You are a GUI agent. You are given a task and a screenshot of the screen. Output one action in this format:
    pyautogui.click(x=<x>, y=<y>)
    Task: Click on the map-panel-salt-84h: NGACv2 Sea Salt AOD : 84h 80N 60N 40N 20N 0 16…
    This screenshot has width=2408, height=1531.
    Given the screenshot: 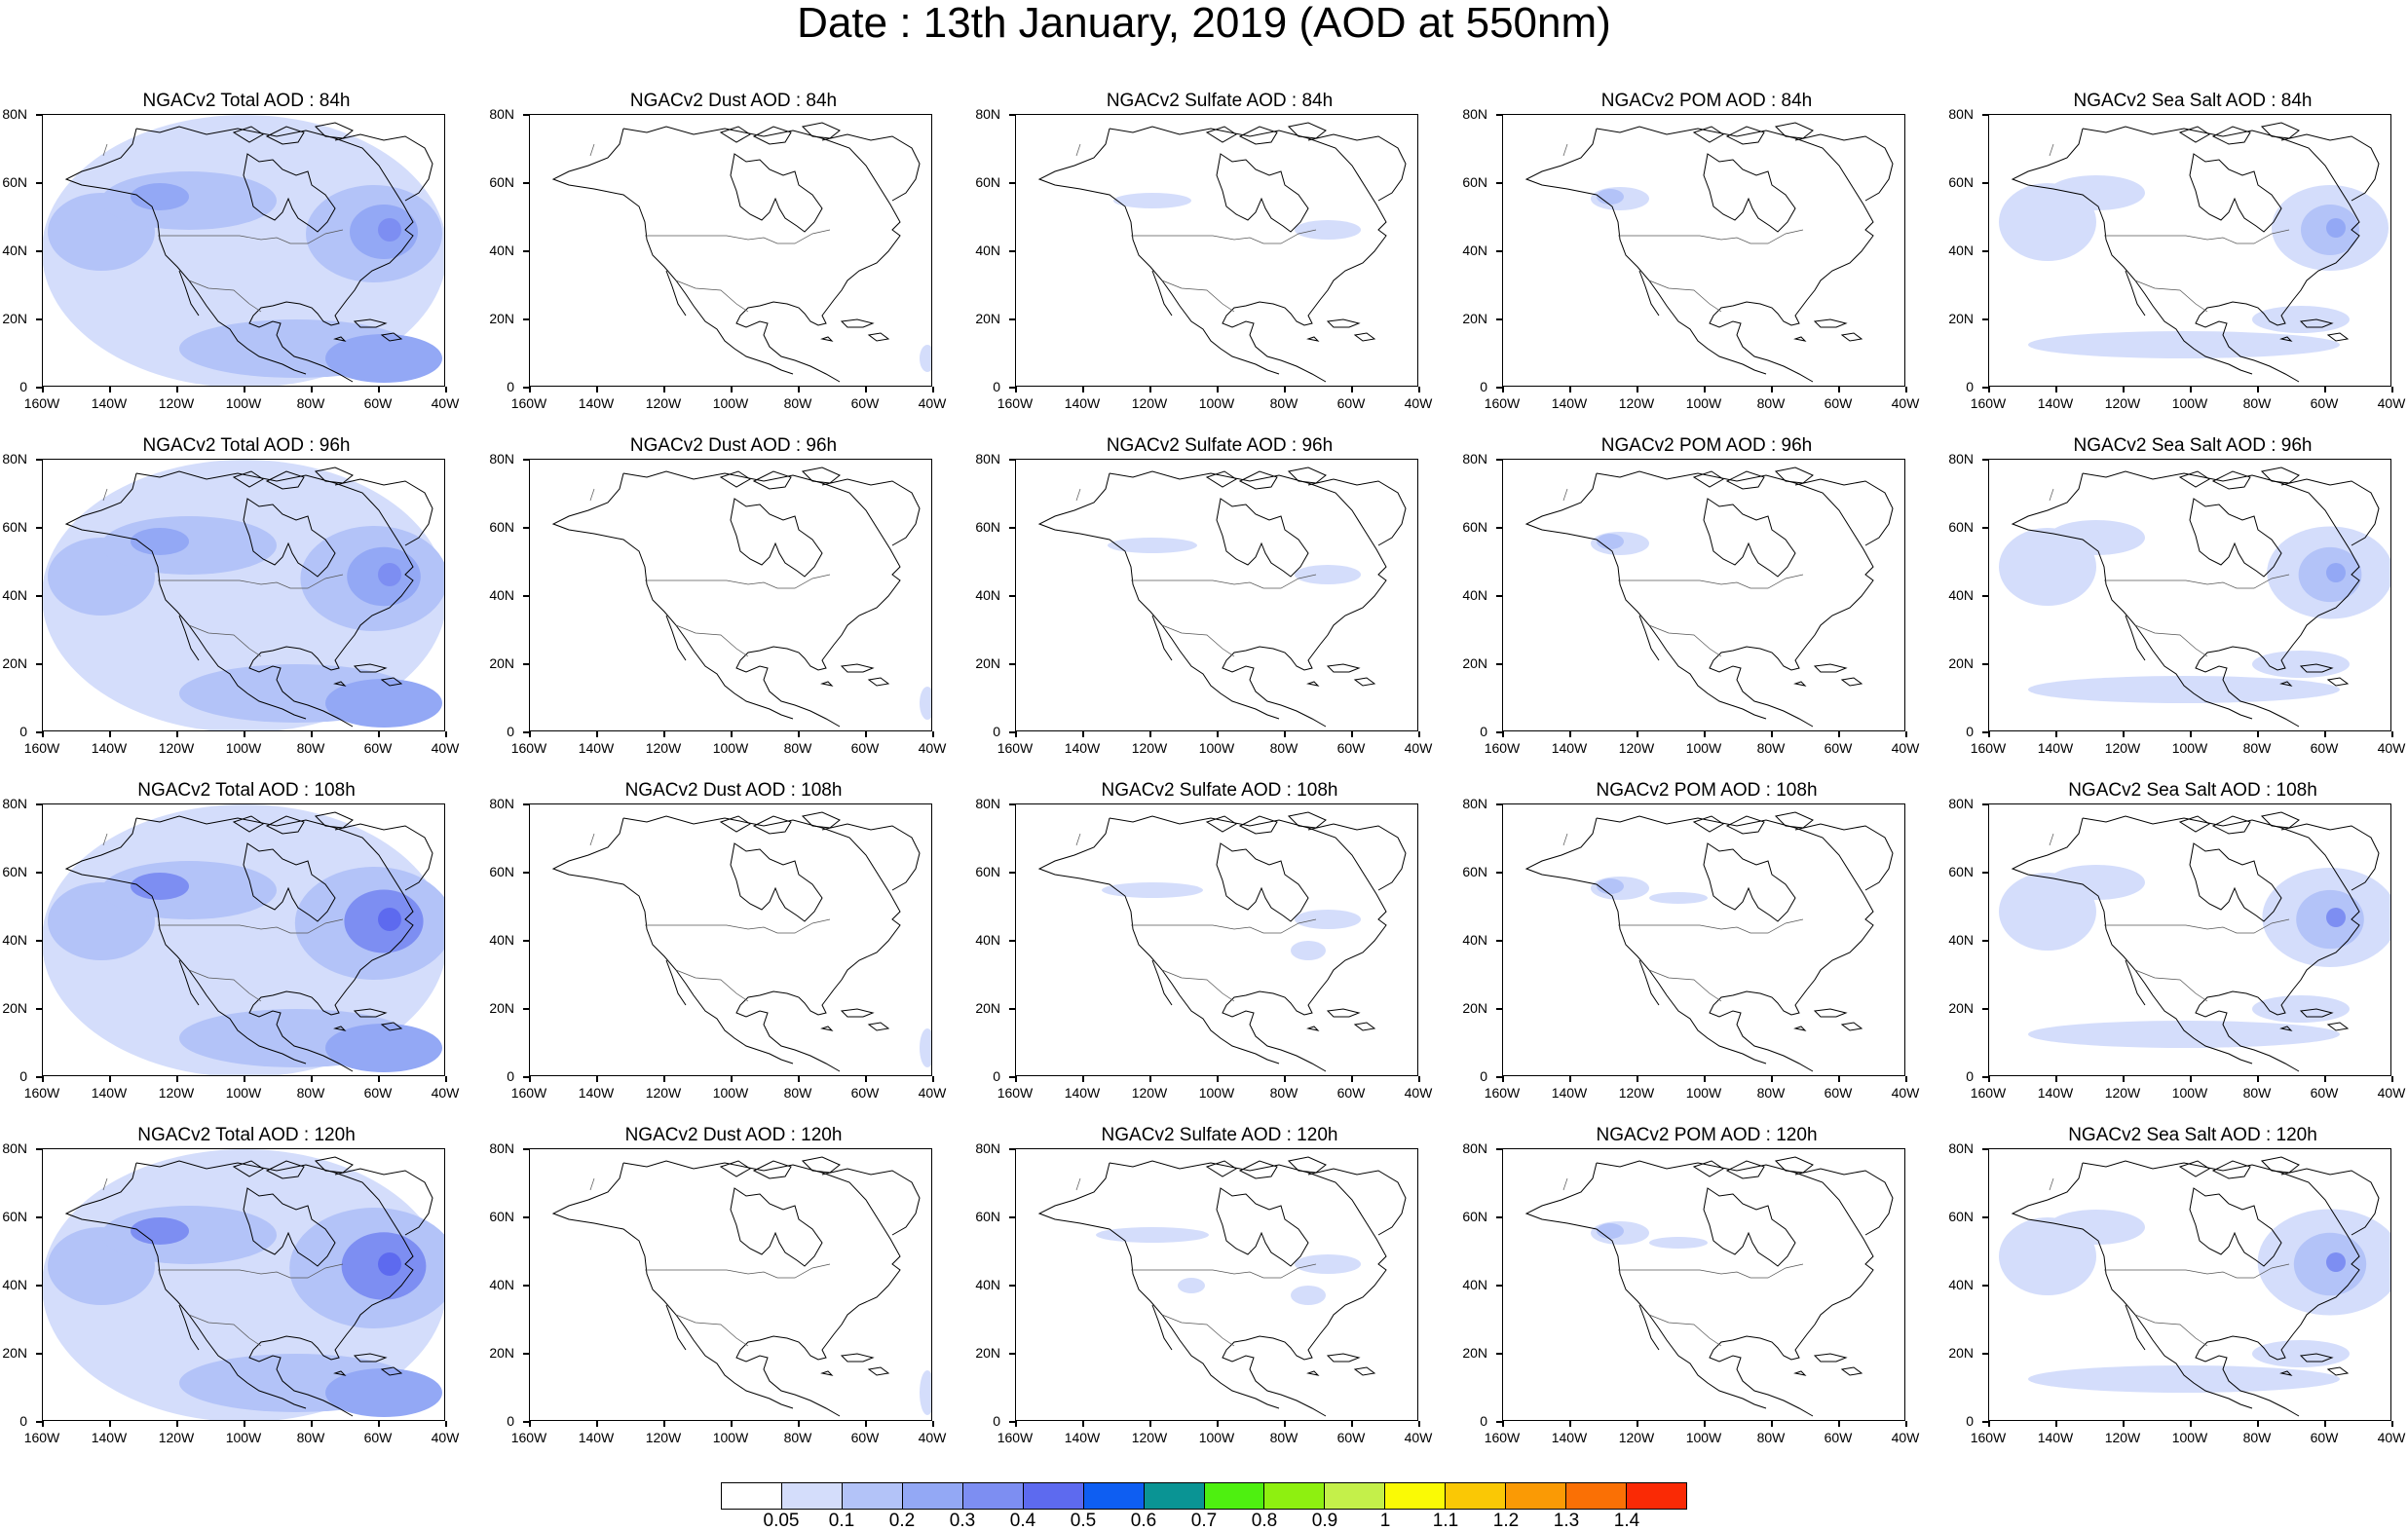 What is the action you would take?
    pyautogui.click(x=2177, y=263)
    